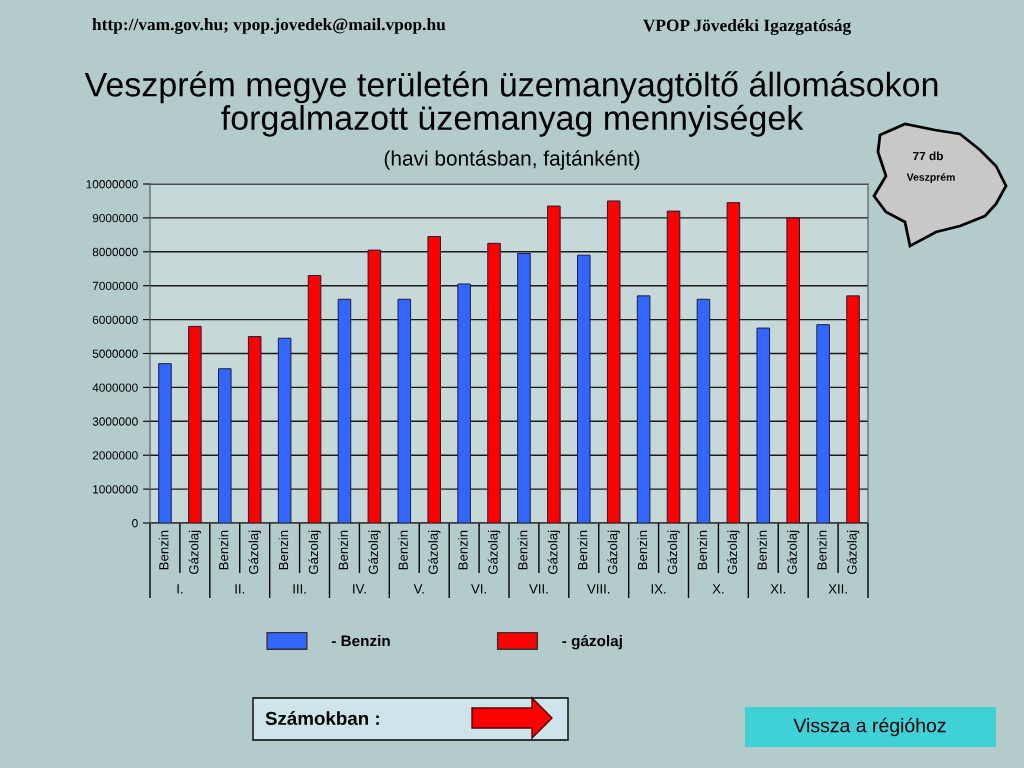 Image resolution: width=1024 pixels, height=768 pixels. I want to click on y-tick-label: 6000000, so click(115, 319).